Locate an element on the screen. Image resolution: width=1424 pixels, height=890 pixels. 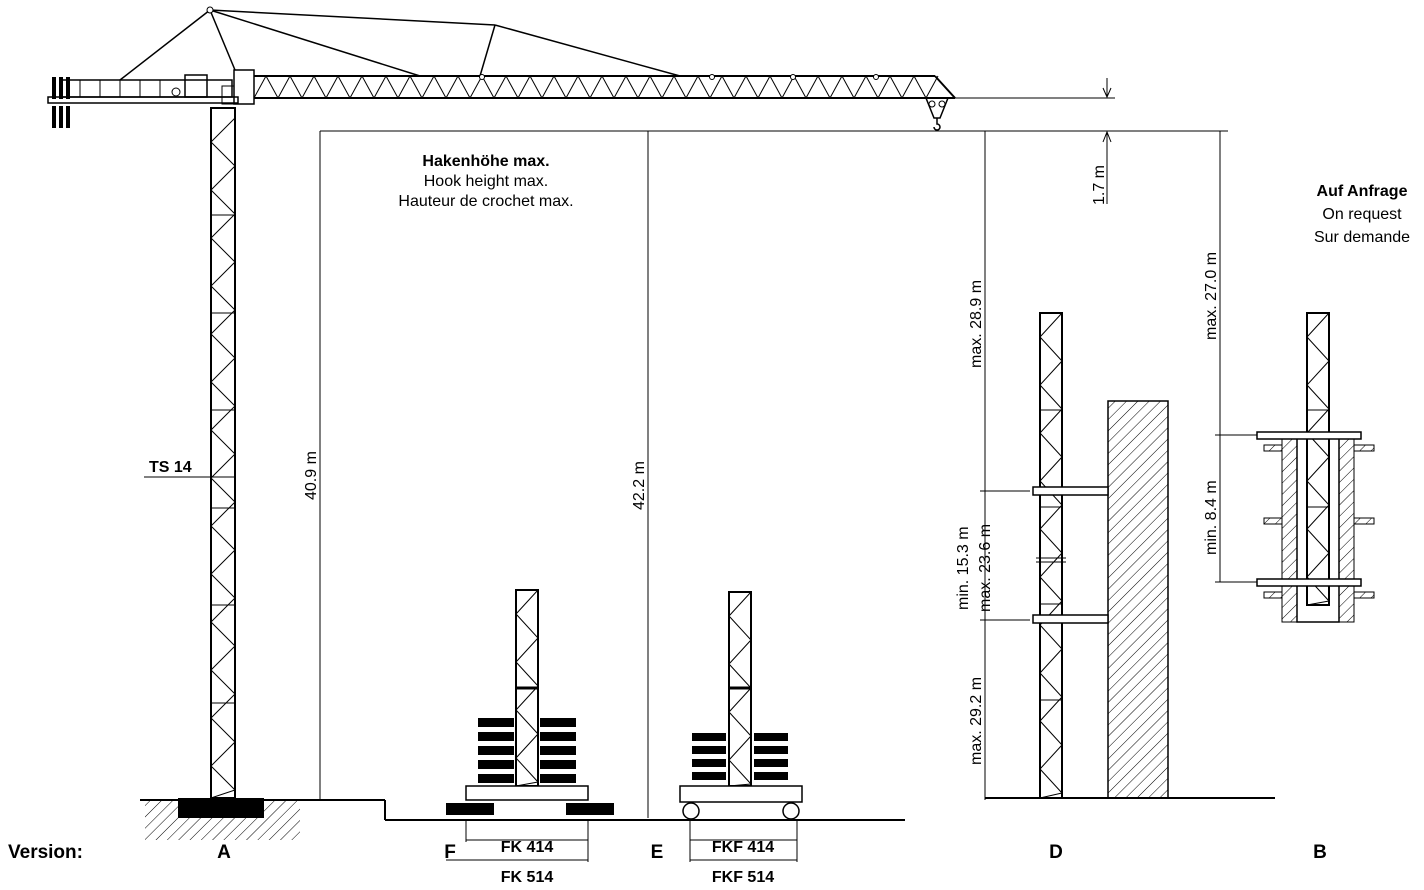
crane-version-d is located at coordinates (1130, 555).